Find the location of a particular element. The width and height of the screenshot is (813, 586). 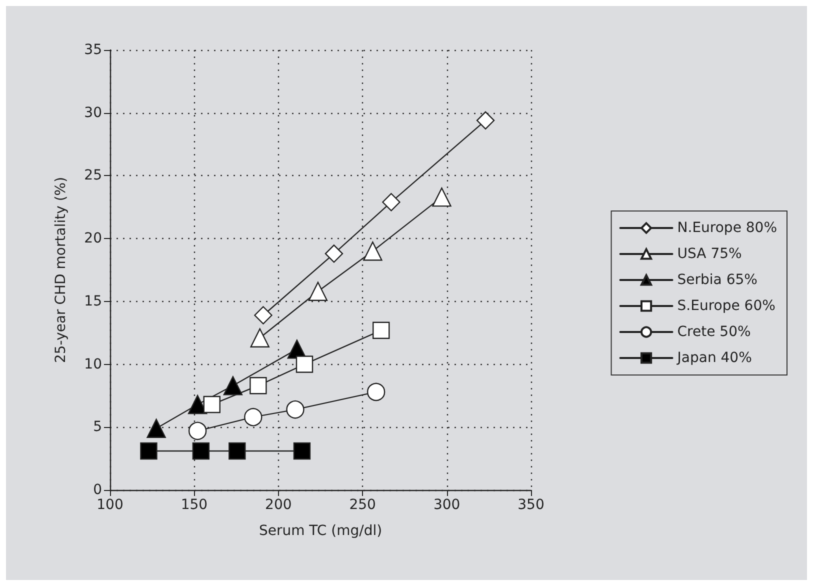

x-tick-label: 200 is located at coordinates (278, 505).